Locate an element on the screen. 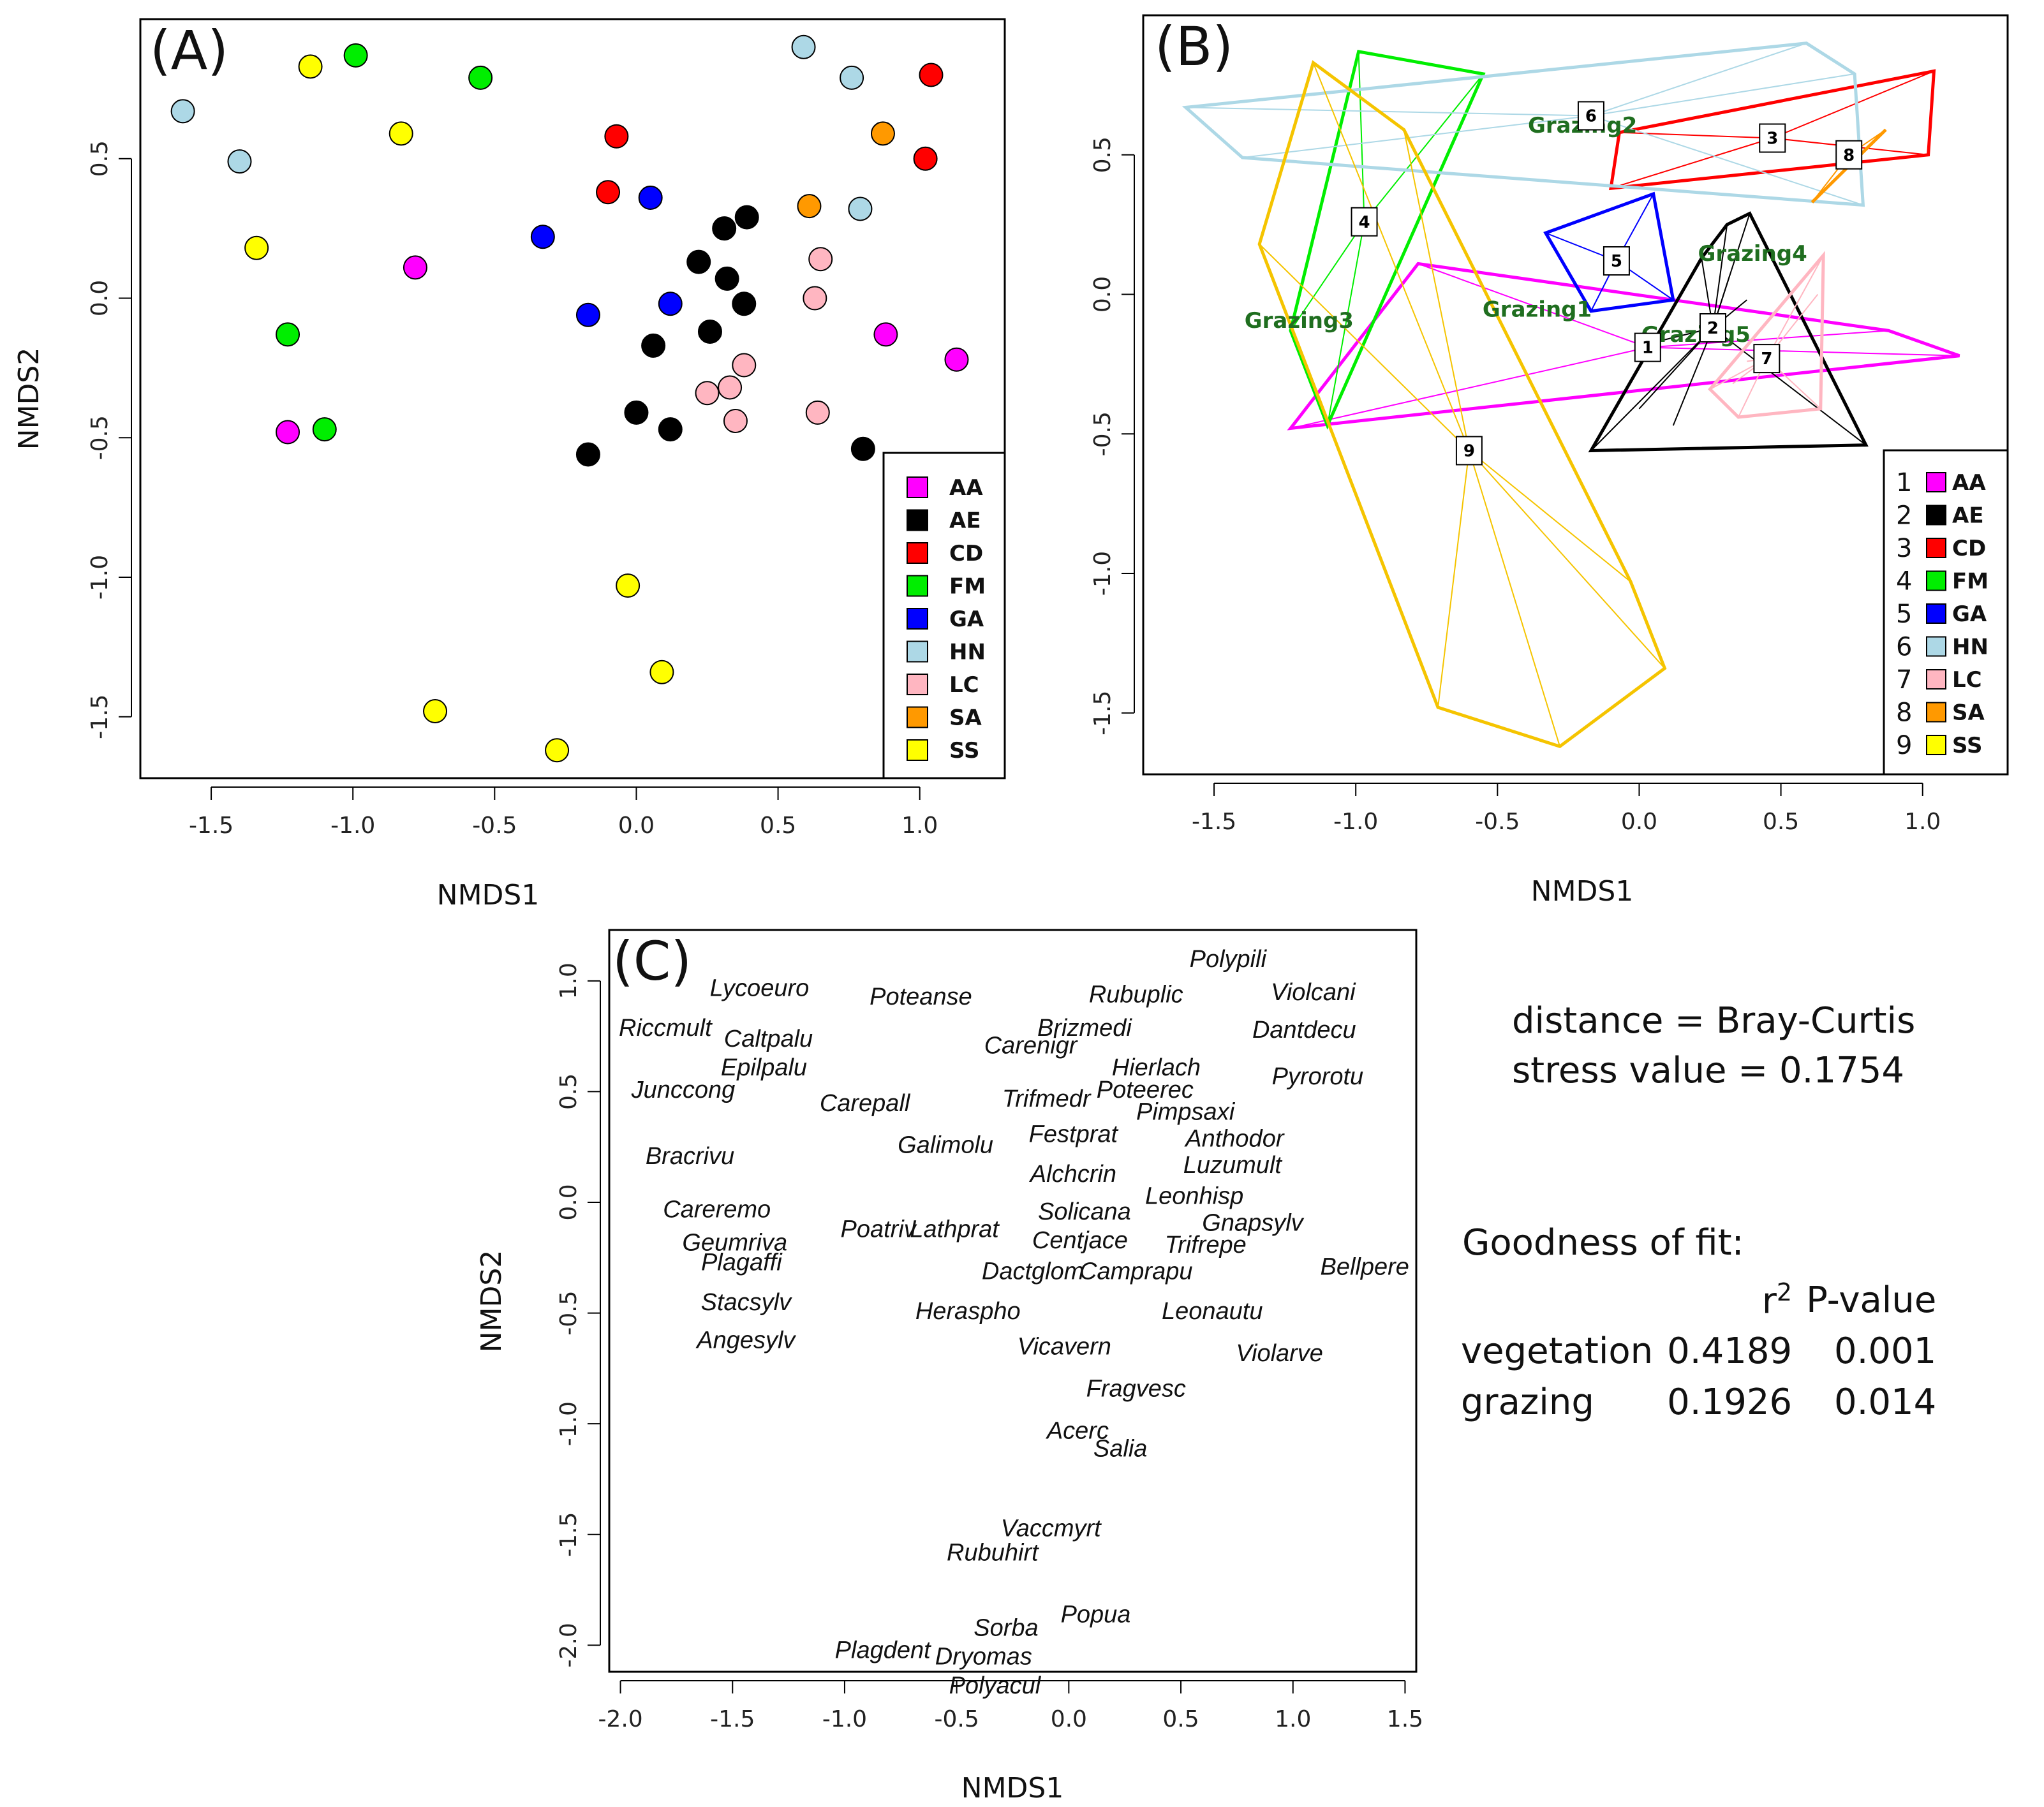 This screenshot has width=2044, height=1807. centroid-label-ae: 2 is located at coordinates (1713, 328).